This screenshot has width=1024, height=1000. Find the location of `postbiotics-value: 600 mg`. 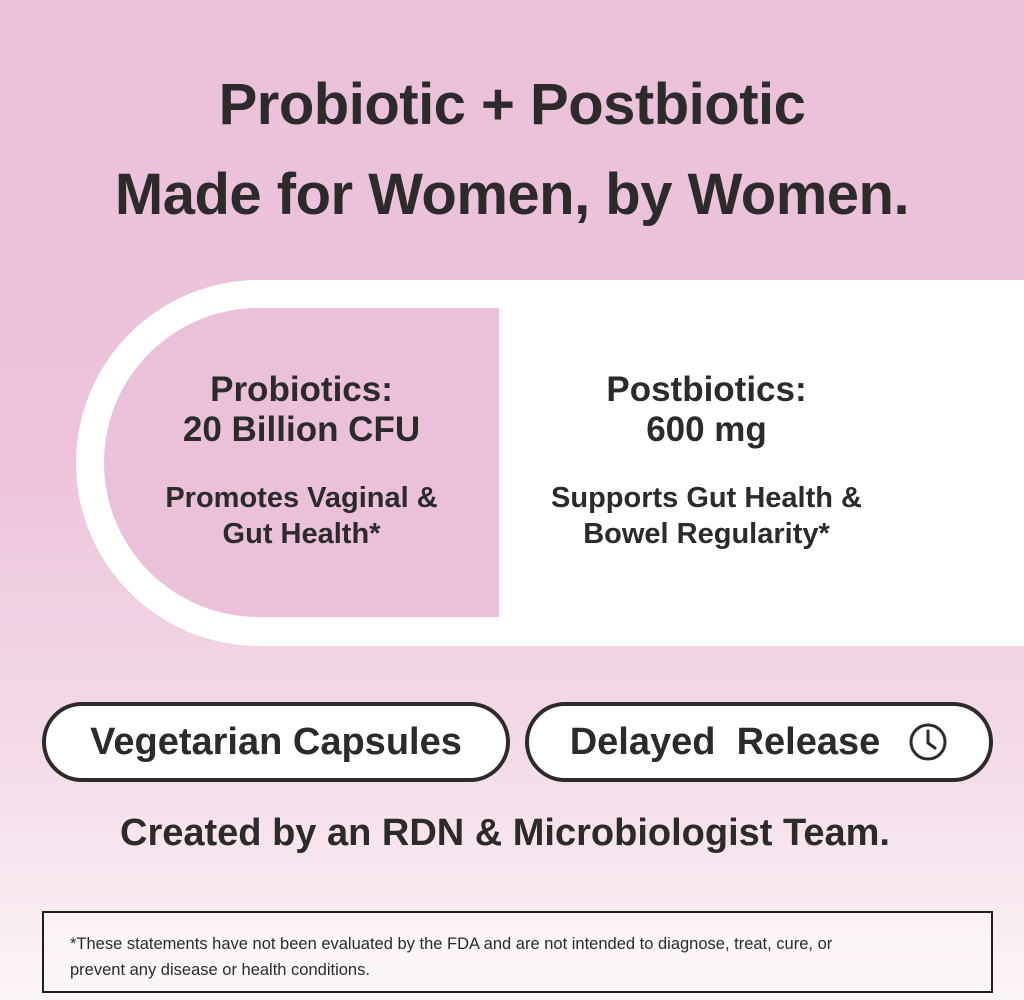

postbiotics-value: 600 mg is located at coordinates (706, 429).